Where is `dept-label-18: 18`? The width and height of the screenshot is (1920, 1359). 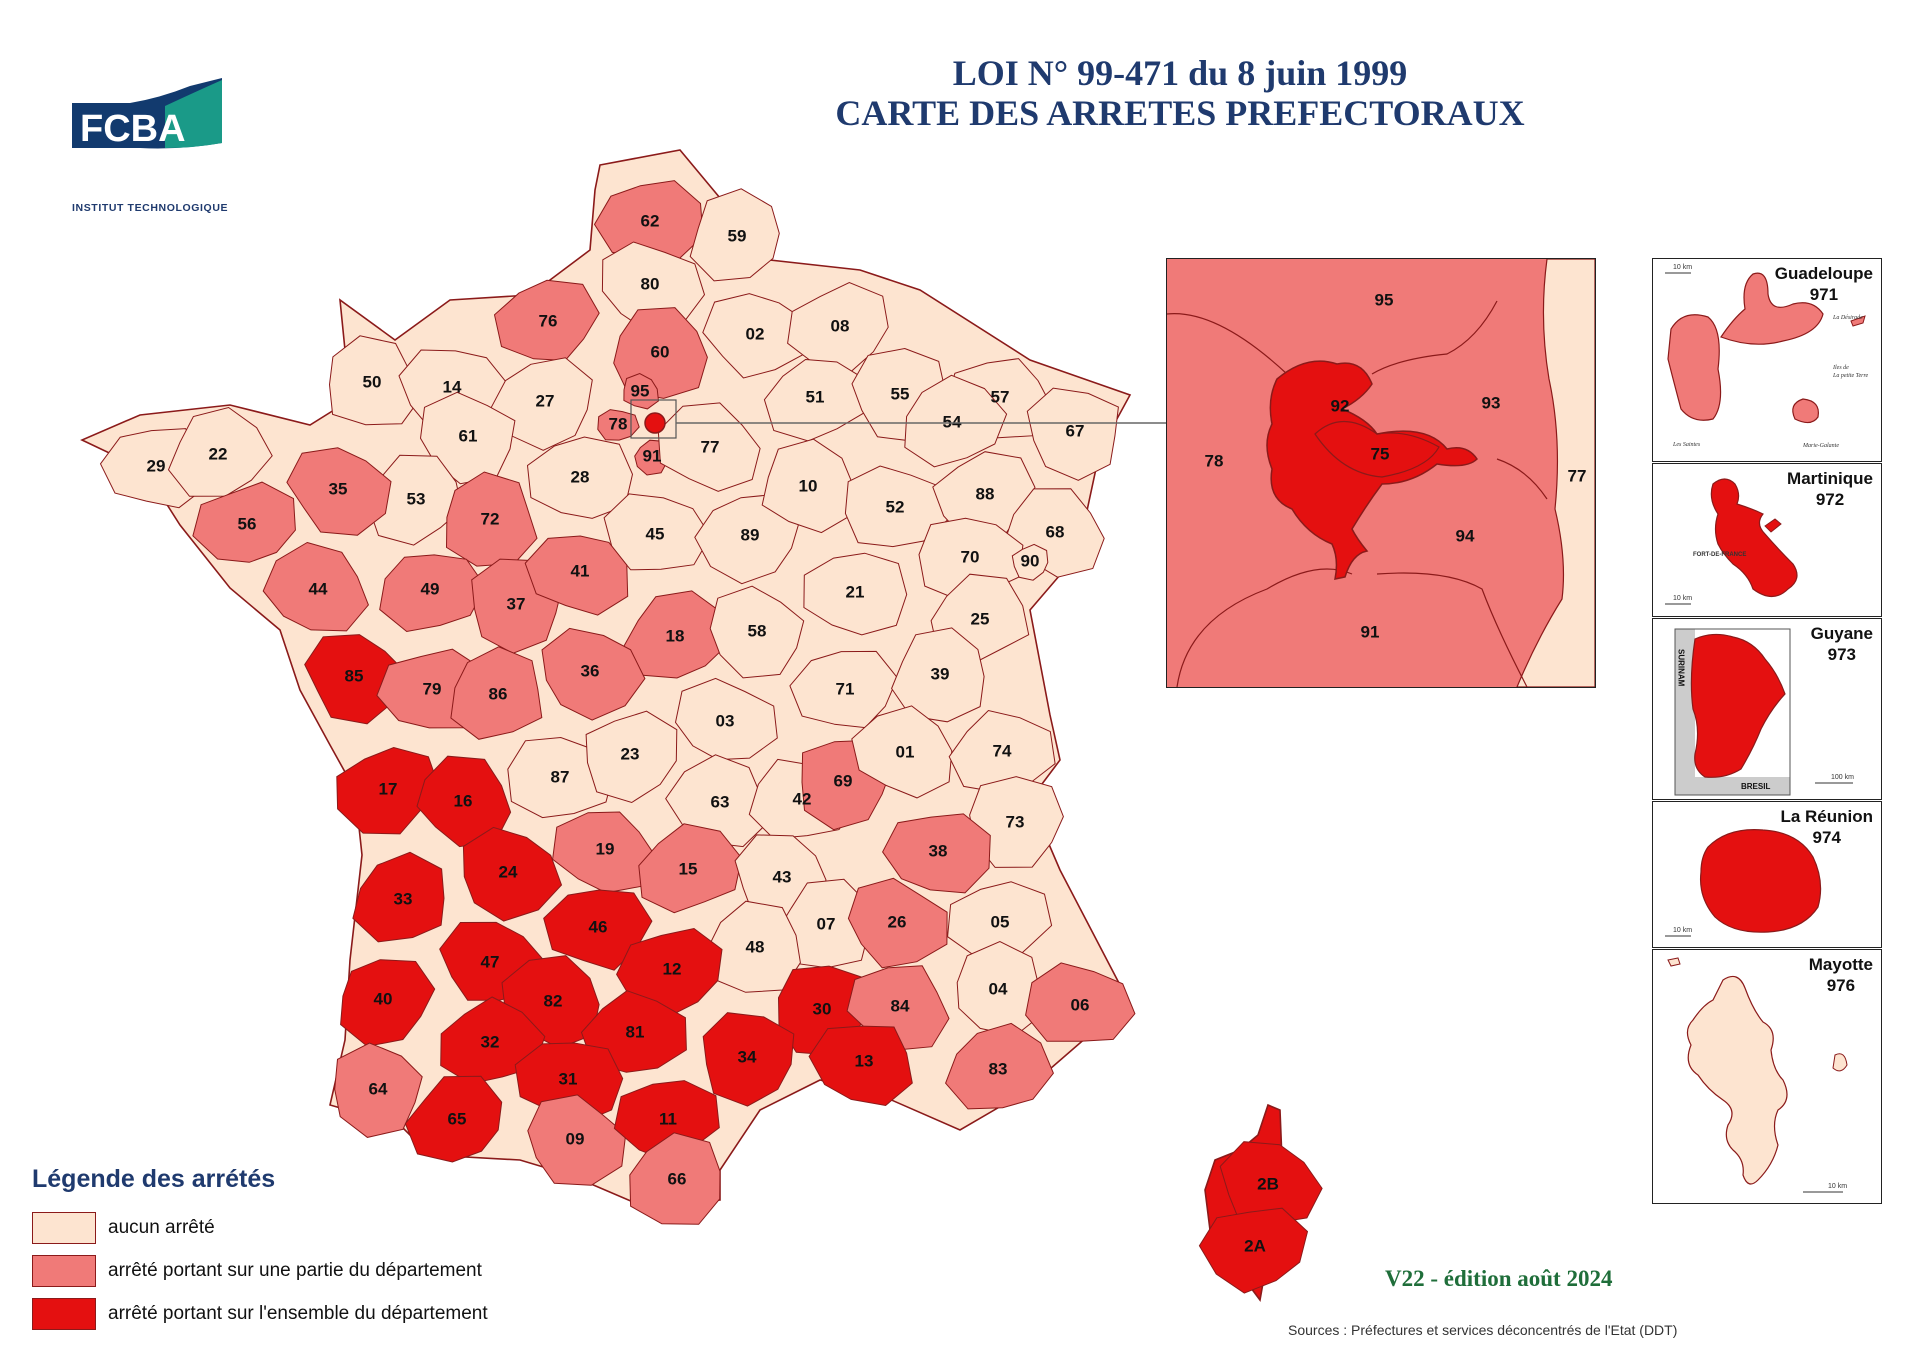 dept-label-18: 18 is located at coordinates (675, 635).